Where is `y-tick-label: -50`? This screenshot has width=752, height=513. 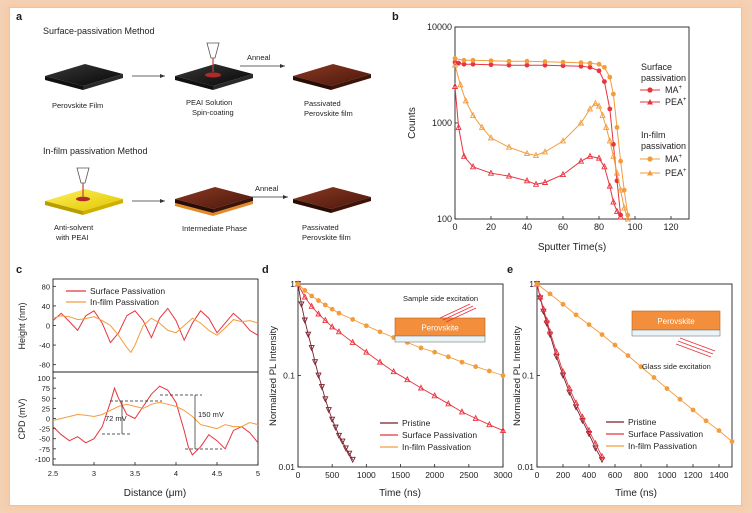 y-tick-label: -50 is located at coordinates (44, 439).